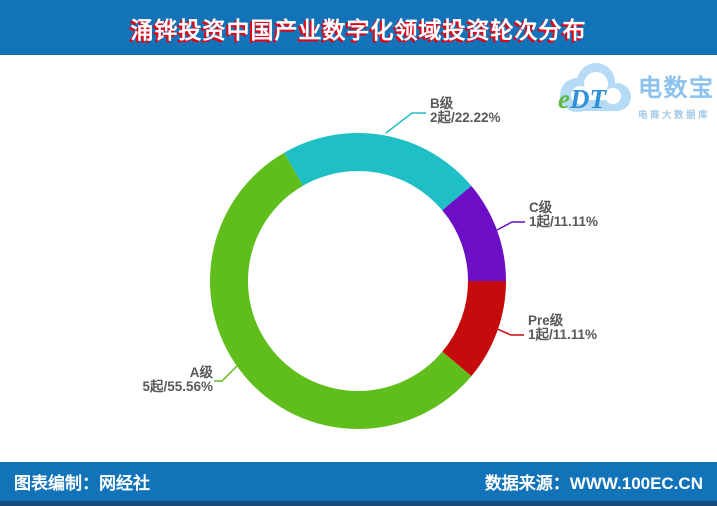 Image resolution: width=717 pixels, height=506 pixels. What do you see at coordinates (593, 483) in the screenshot?
I see `data-source: 数据来源：WWW.100EC.CN` at bounding box center [593, 483].